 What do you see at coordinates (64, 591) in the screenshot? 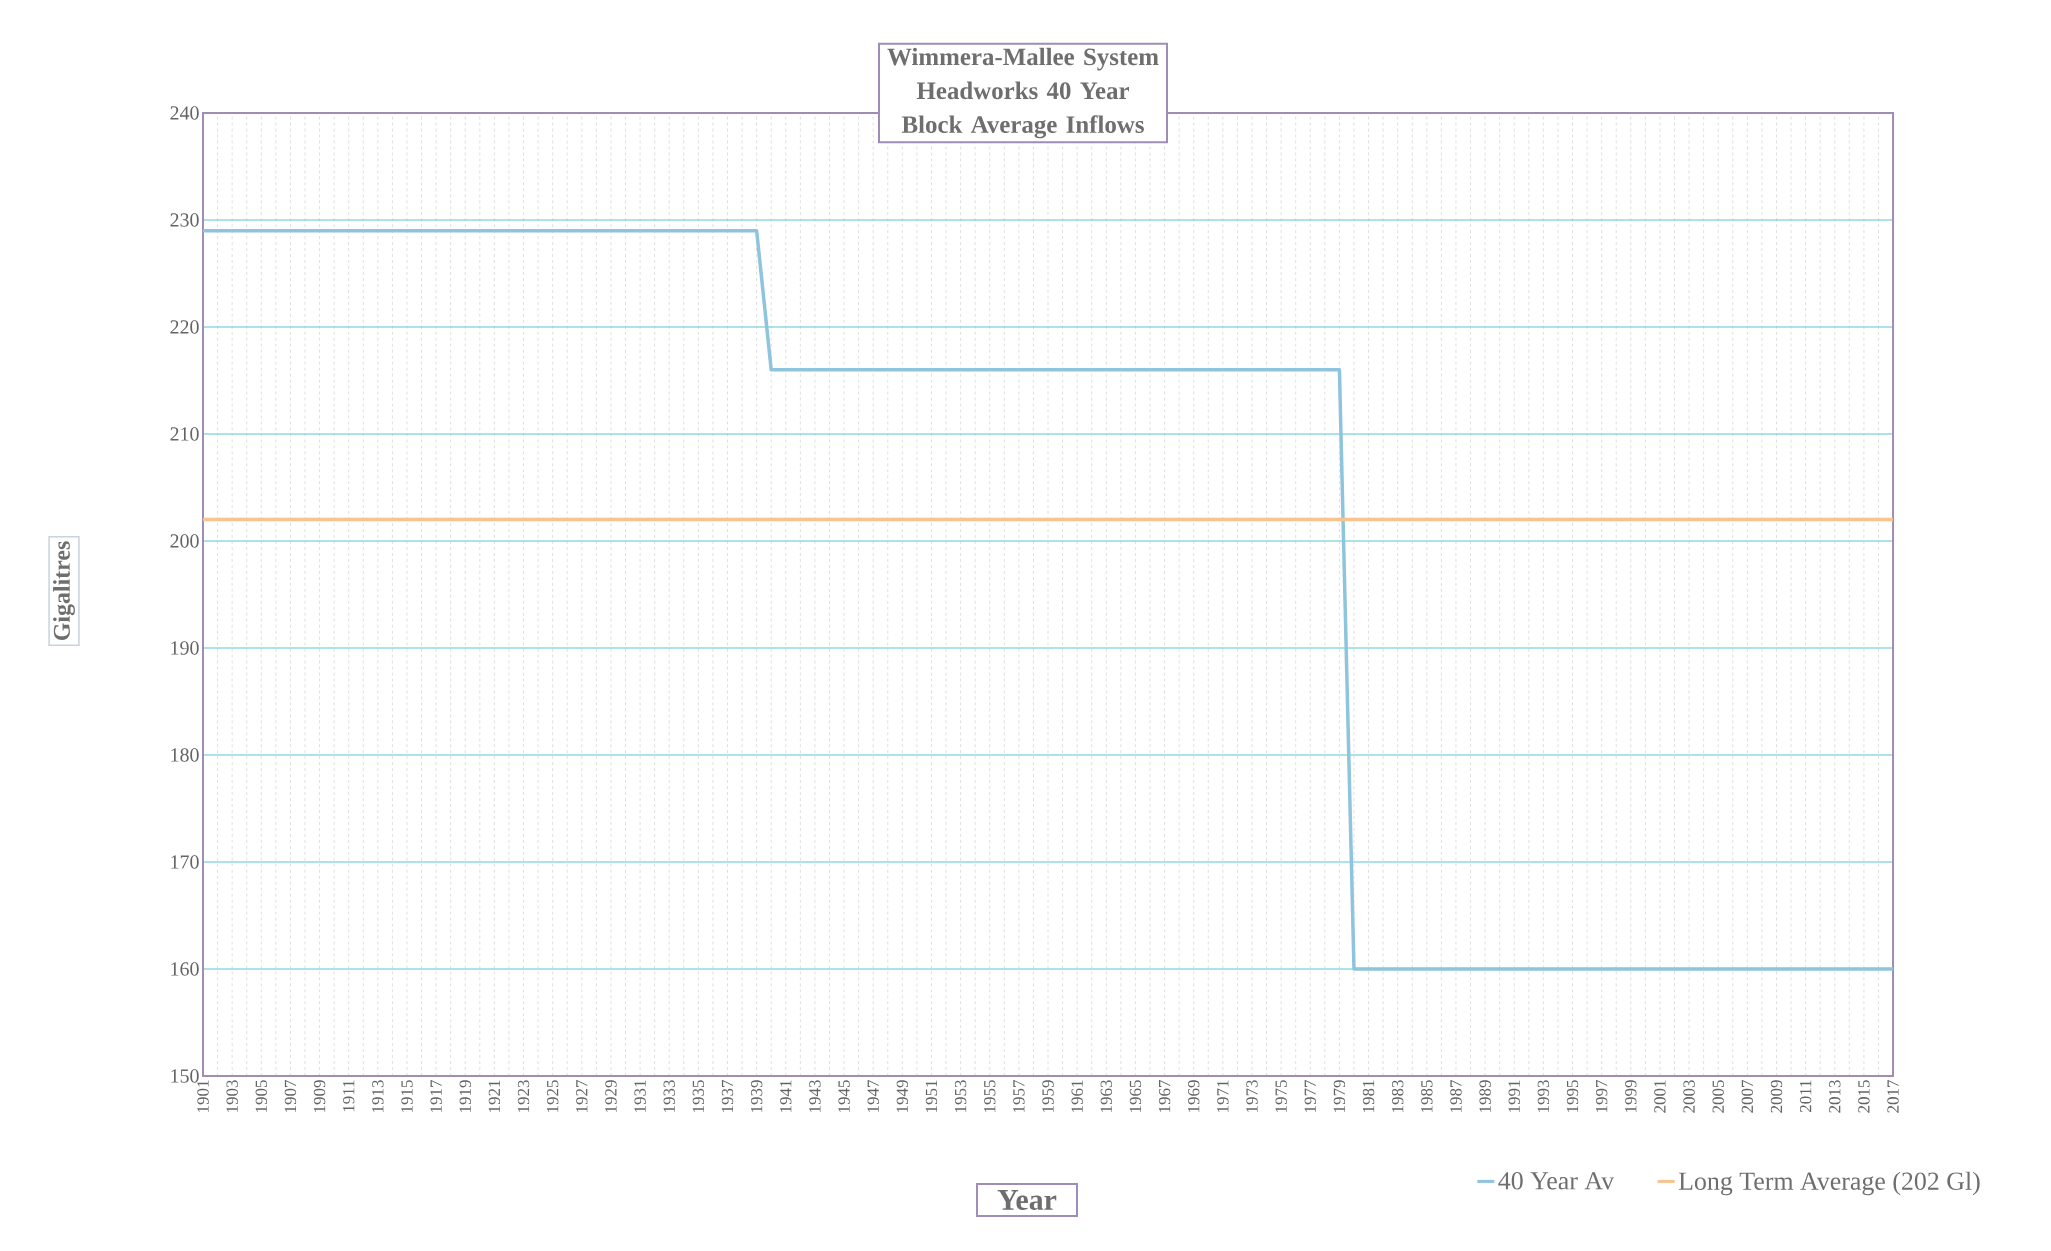
I see `y-axis-title: Gigalitres` at bounding box center [64, 591].